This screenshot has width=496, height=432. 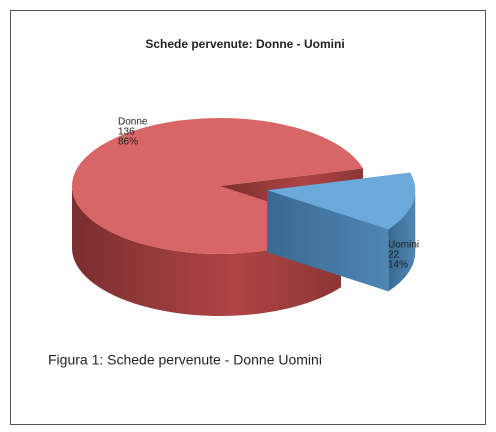 I want to click on chart-title: Schede pervenute: Donne - Uomini, so click(x=244, y=44).